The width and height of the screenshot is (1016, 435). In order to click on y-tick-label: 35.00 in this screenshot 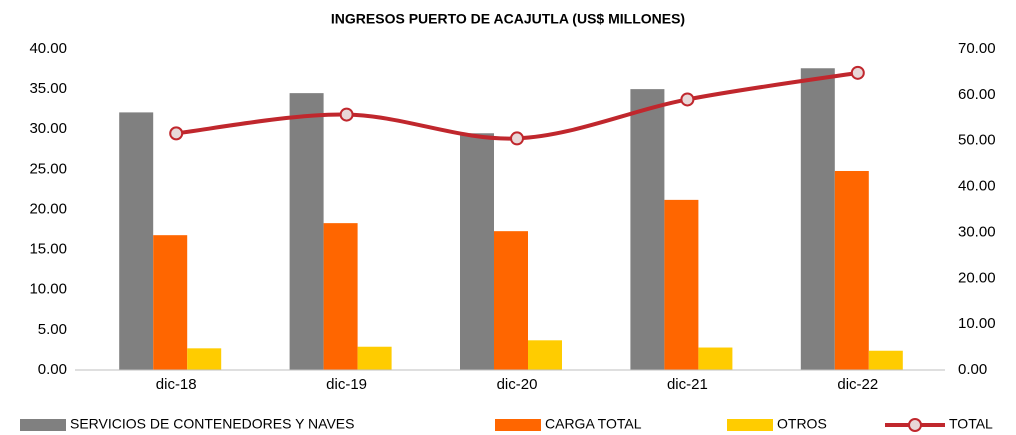, I will do `click(48, 88)`.